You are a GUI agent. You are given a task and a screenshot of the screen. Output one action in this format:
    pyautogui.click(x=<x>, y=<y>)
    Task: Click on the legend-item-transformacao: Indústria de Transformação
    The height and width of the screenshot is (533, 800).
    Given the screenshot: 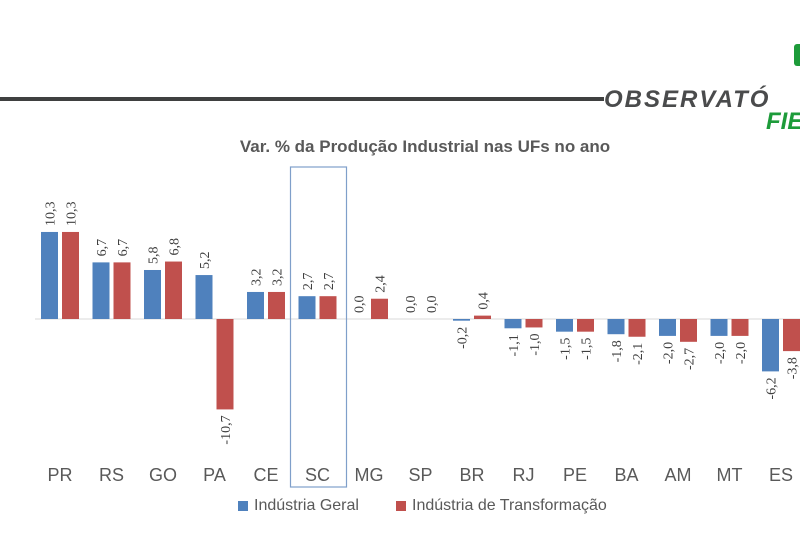 What is the action you would take?
    pyautogui.click(x=501, y=506)
    